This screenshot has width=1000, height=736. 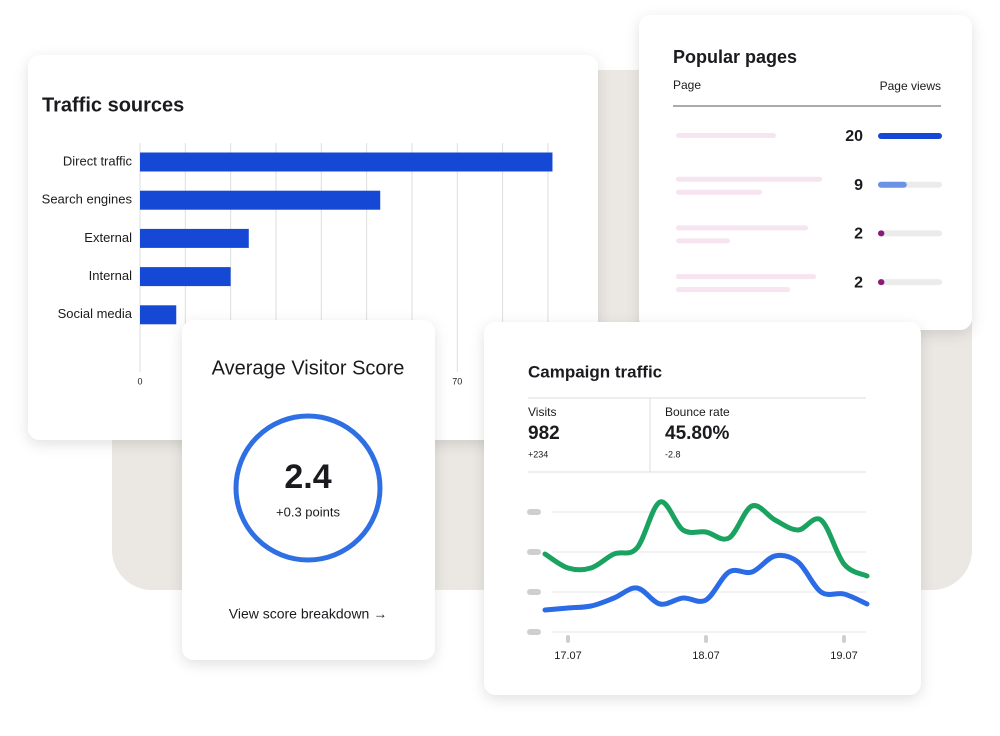 What do you see at coordinates (568, 656) in the screenshot?
I see `x-tick-label: 17.07` at bounding box center [568, 656].